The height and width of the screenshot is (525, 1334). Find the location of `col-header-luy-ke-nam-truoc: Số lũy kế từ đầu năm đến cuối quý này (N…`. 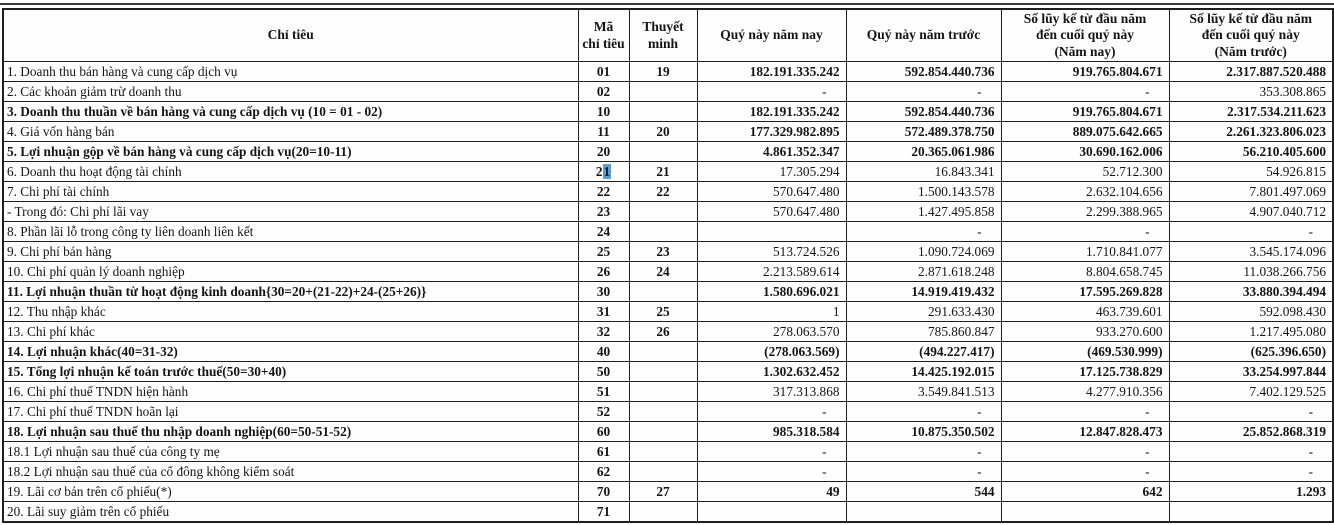

col-header-luy-ke-nam-truoc: Số lũy kế từ đầu năm đến cuối quý này (N… is located at coordinates (1251, 35).